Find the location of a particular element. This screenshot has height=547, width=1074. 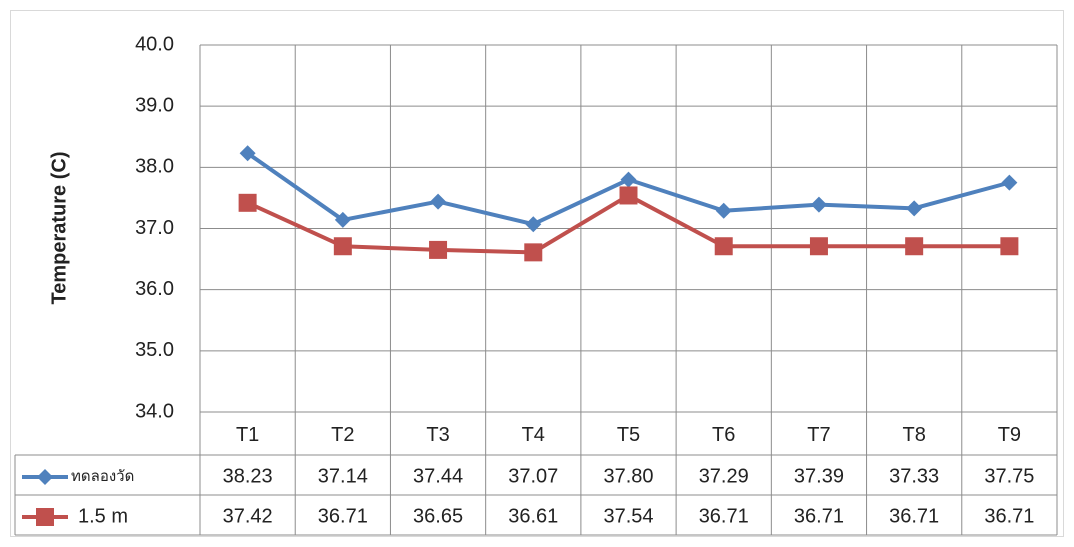

y-tick-label: 37.0 is located at coordinates (154, 228).